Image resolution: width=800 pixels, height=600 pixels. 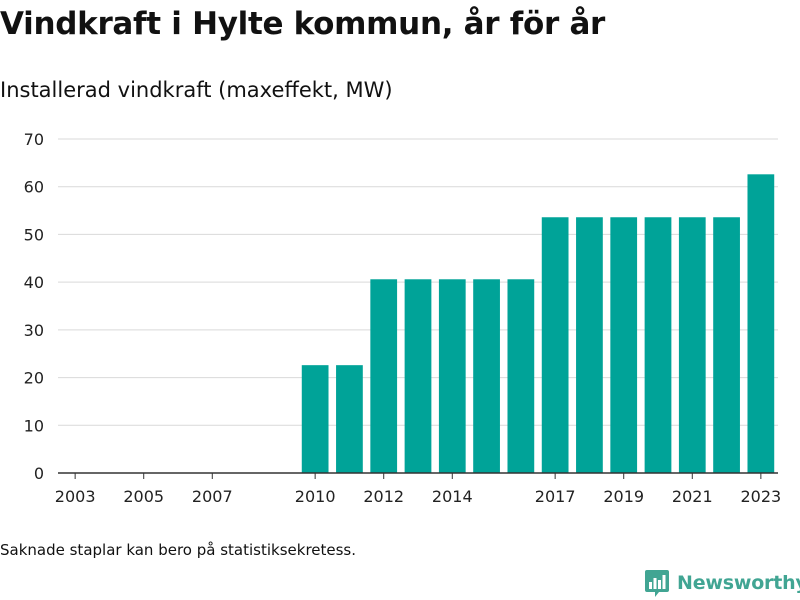 I want to click on bar-2010, so click(x=315, y=419).